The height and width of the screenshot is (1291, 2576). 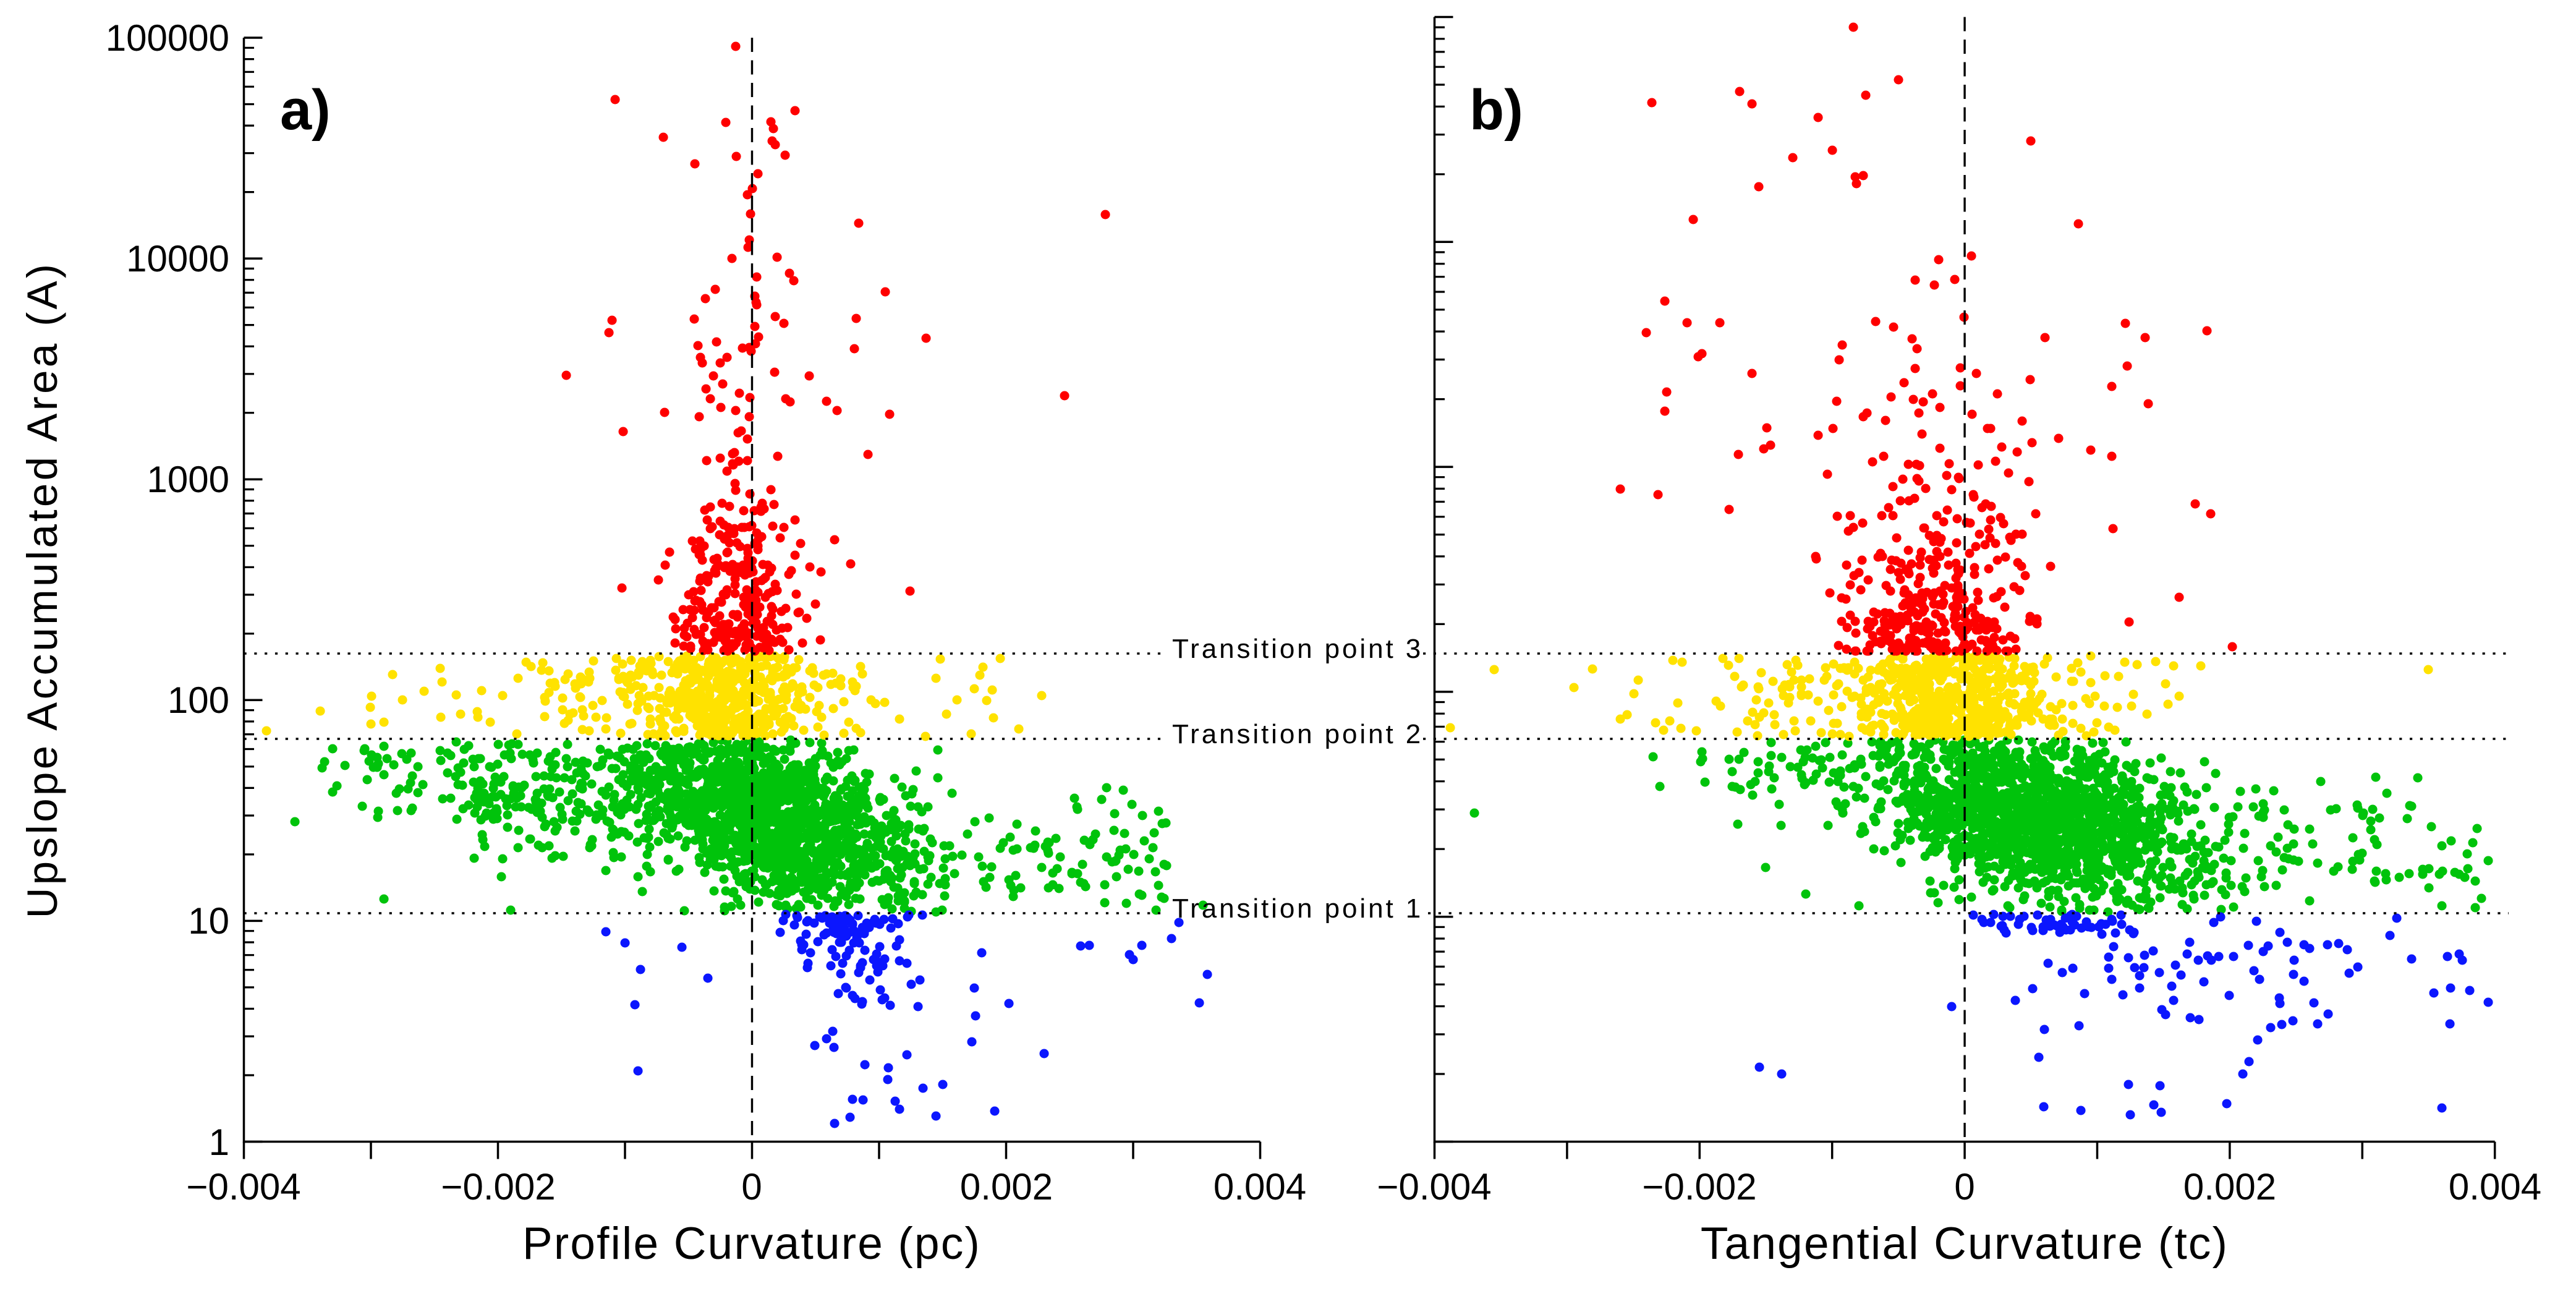 What do you see at coordinates (42, 591) in the screenshot?
I see `svg-text: Upslope Accumulated Area (A)` at bounding box center [42, 591].